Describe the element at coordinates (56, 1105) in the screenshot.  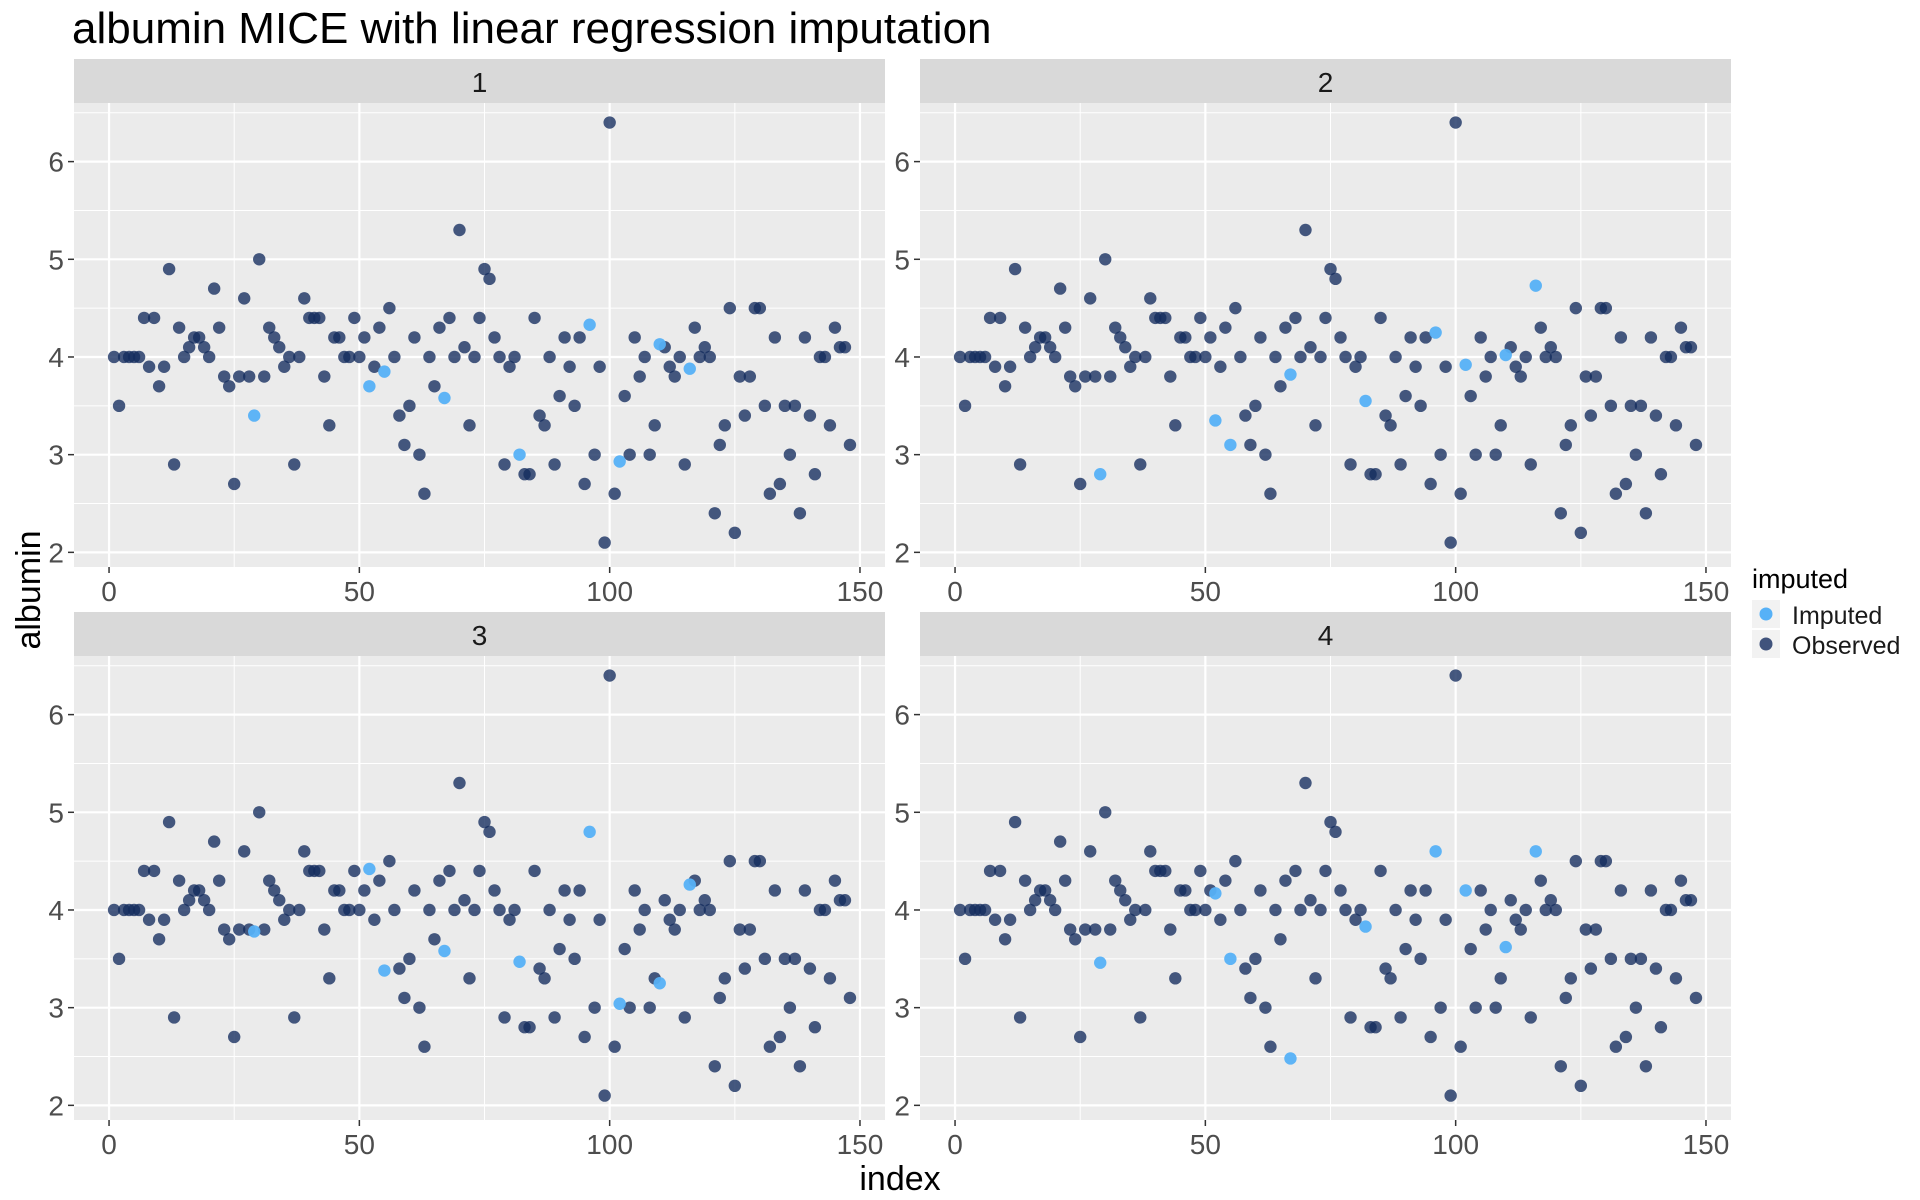
I see `y-tick-label: 2` at that location.